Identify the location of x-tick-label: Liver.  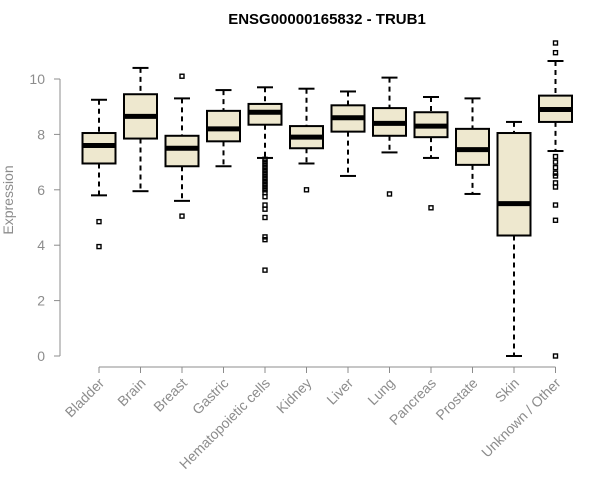
(339, 391).